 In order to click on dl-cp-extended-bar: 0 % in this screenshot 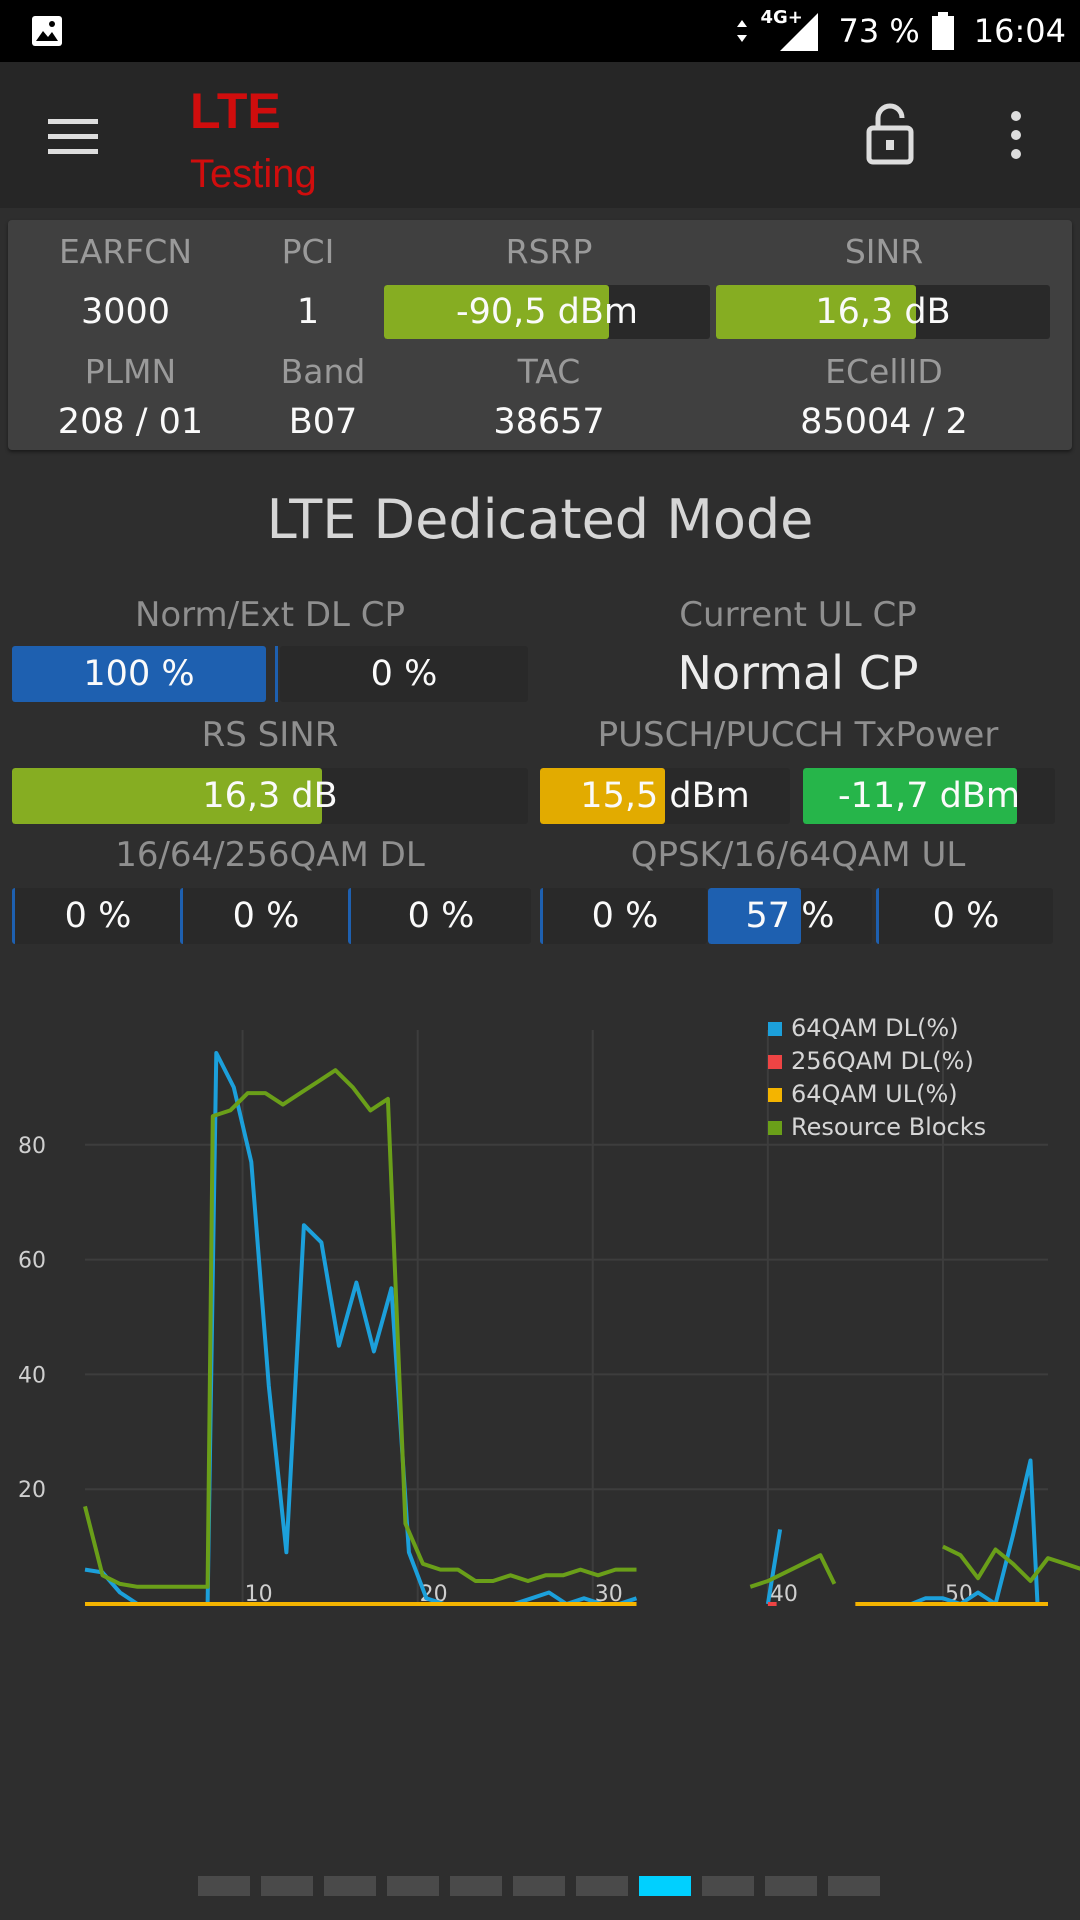, I will do `click(404, 674)`.